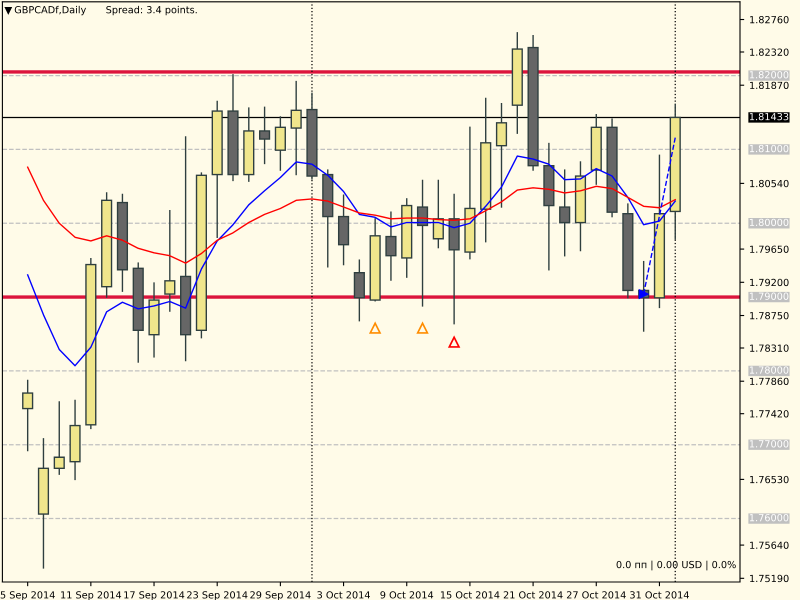 The width and height of the screenshot is (800, 600). What do you see at coordinates (769, 545) in the screenshot?
I see `y-tick-label: 1.75640` at bounding box center [769, 545].